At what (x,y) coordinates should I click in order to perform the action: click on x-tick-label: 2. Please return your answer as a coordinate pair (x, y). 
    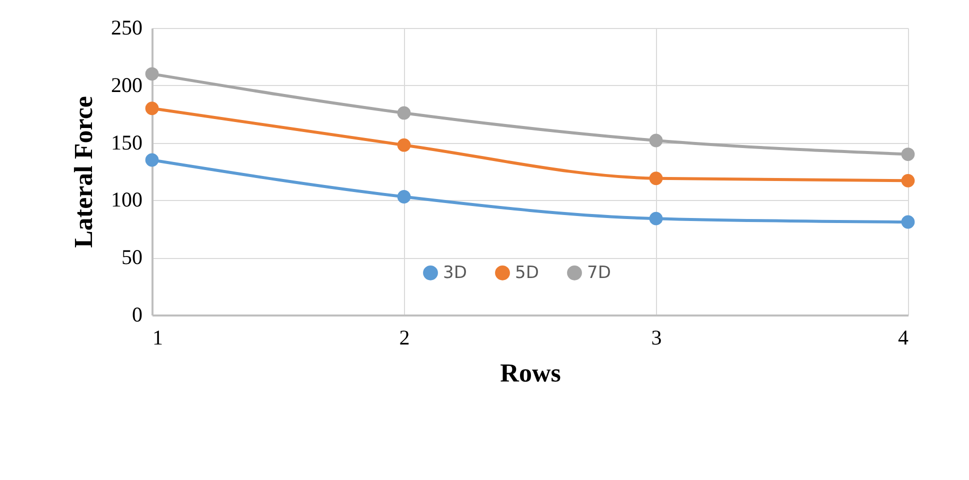
    Looking at the image, I should click on (404, 338).